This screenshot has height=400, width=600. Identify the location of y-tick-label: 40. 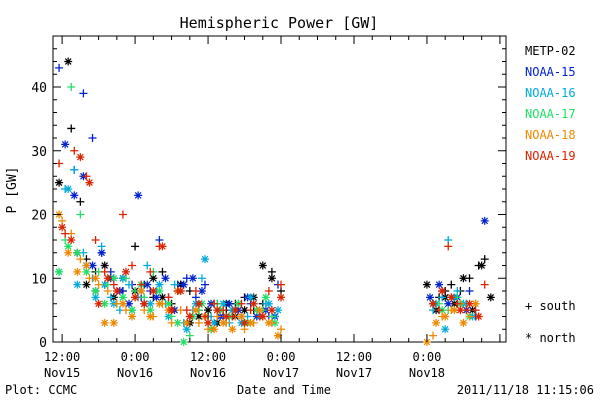
(39, 88).